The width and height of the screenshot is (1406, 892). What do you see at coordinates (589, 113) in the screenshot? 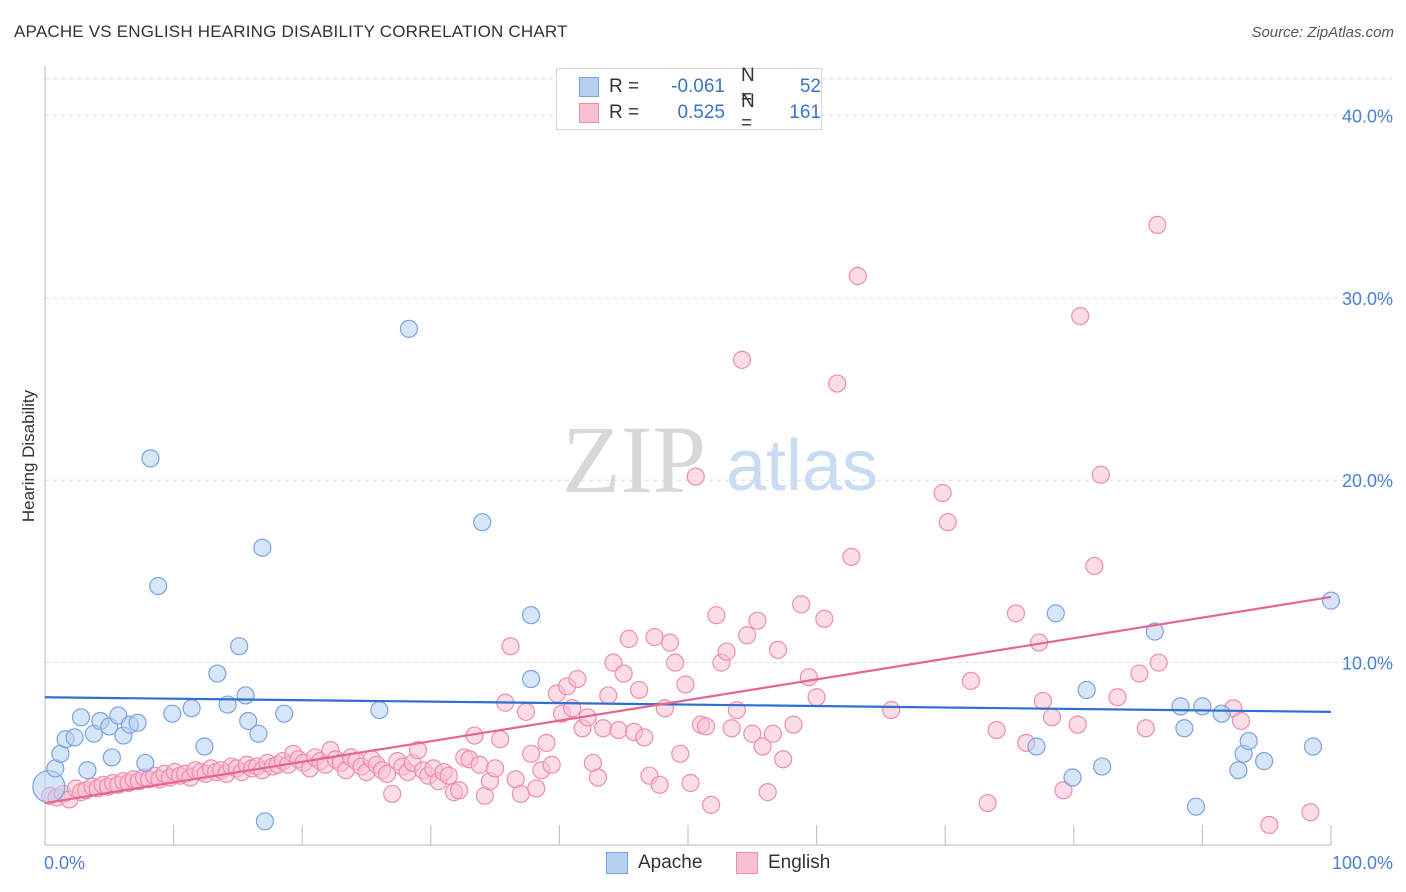
I see `english-swatch` at bounding box center [589, 113].